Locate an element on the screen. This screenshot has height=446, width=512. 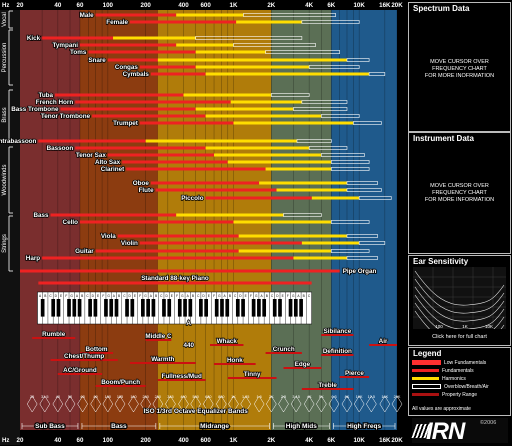
freq-tick-top: 20K is located at coordinates (397, 5).